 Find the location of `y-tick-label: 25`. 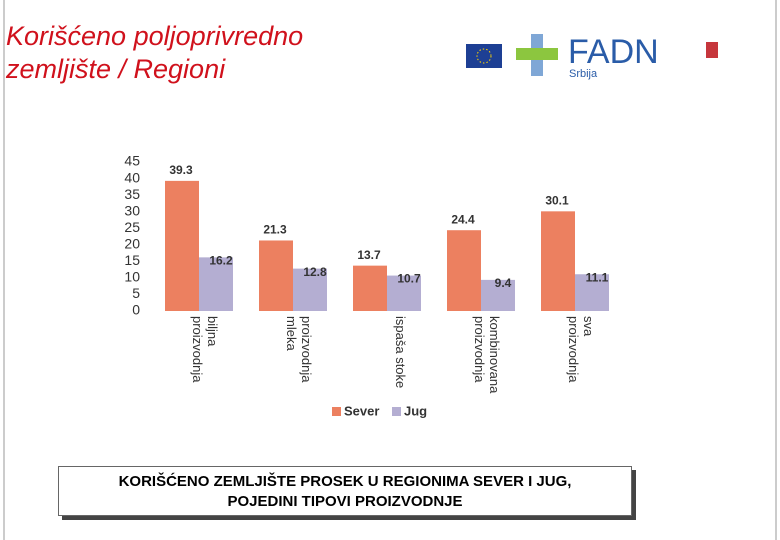

y-tick-label: 25 is located at coordinates (132, 227).